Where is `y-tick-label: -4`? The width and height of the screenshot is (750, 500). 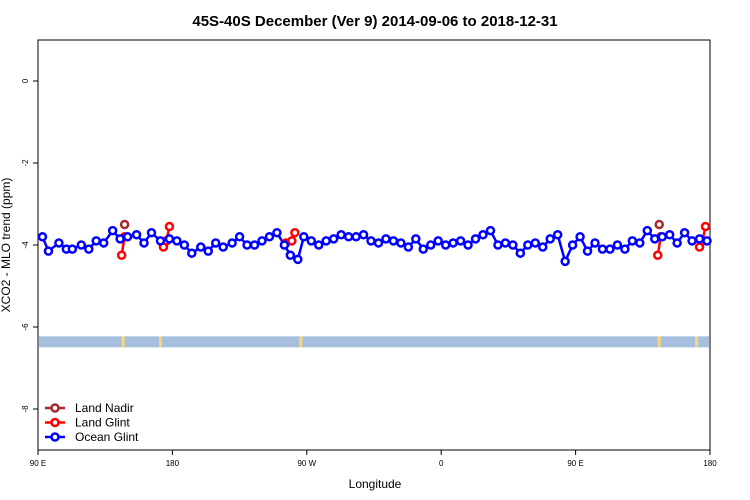 y-tick-label: -4 is located at coordinates (25, 245).